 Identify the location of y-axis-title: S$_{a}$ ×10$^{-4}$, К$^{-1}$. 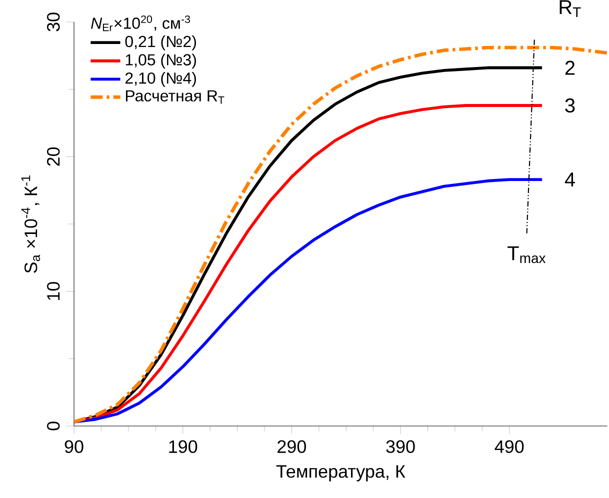
(30, 224).